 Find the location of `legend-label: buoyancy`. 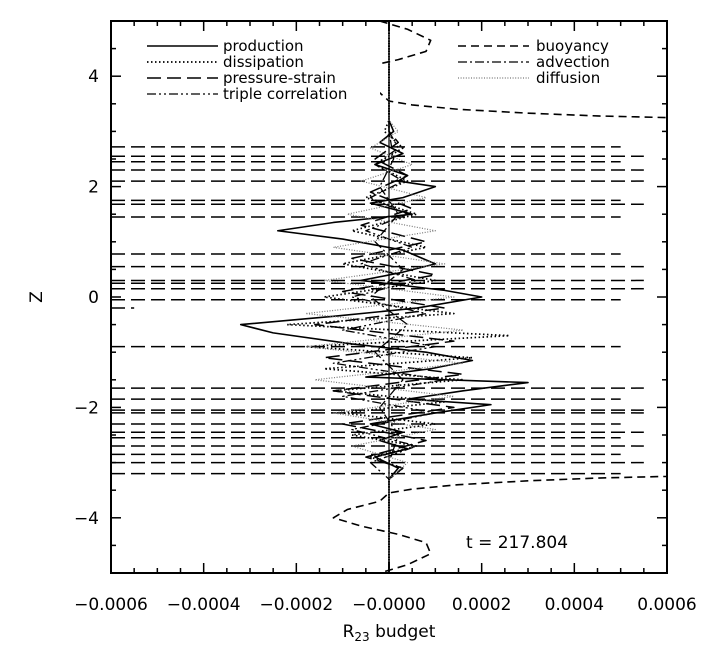

legend-label: buoyancy is located at coordinates (572, 46).